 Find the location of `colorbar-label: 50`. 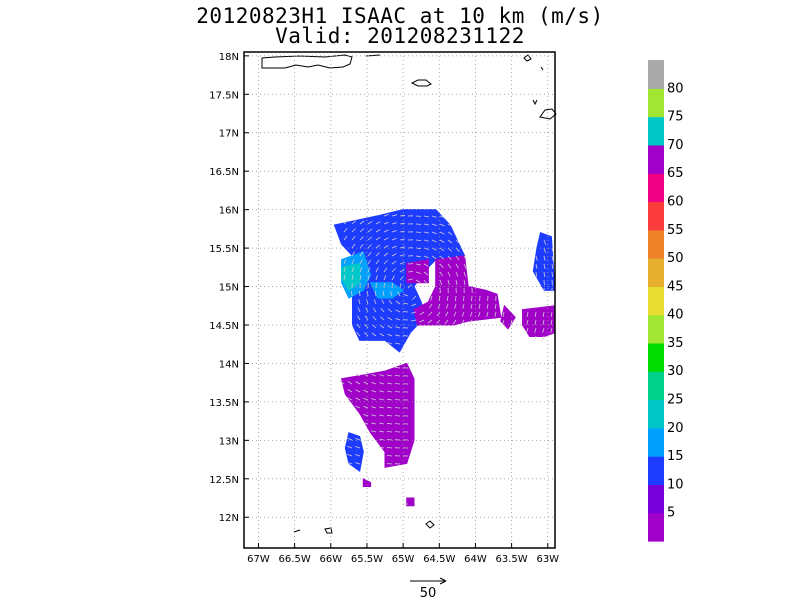

colorbar-label: 50 is located at coordinates (675, 258).